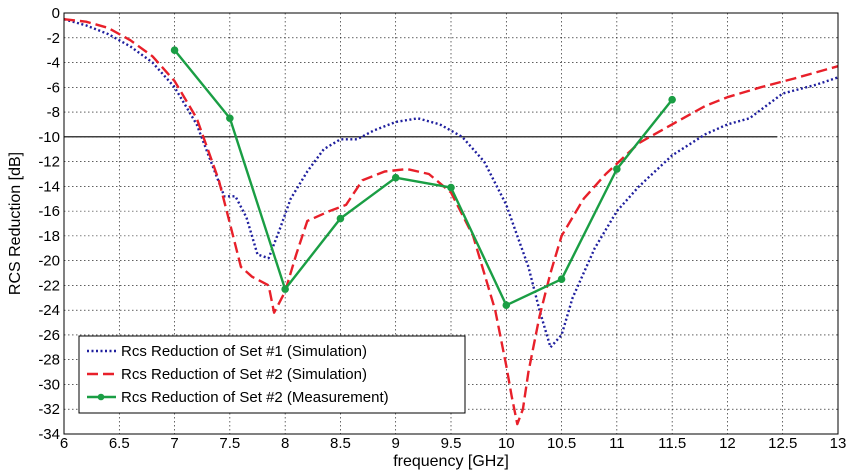 Image resolution: width=851 pixels, height=476 pixels. Describe the element at coordinates (782, 443) in the screenshot. I see `x-tick-label: 12.5` at that location.